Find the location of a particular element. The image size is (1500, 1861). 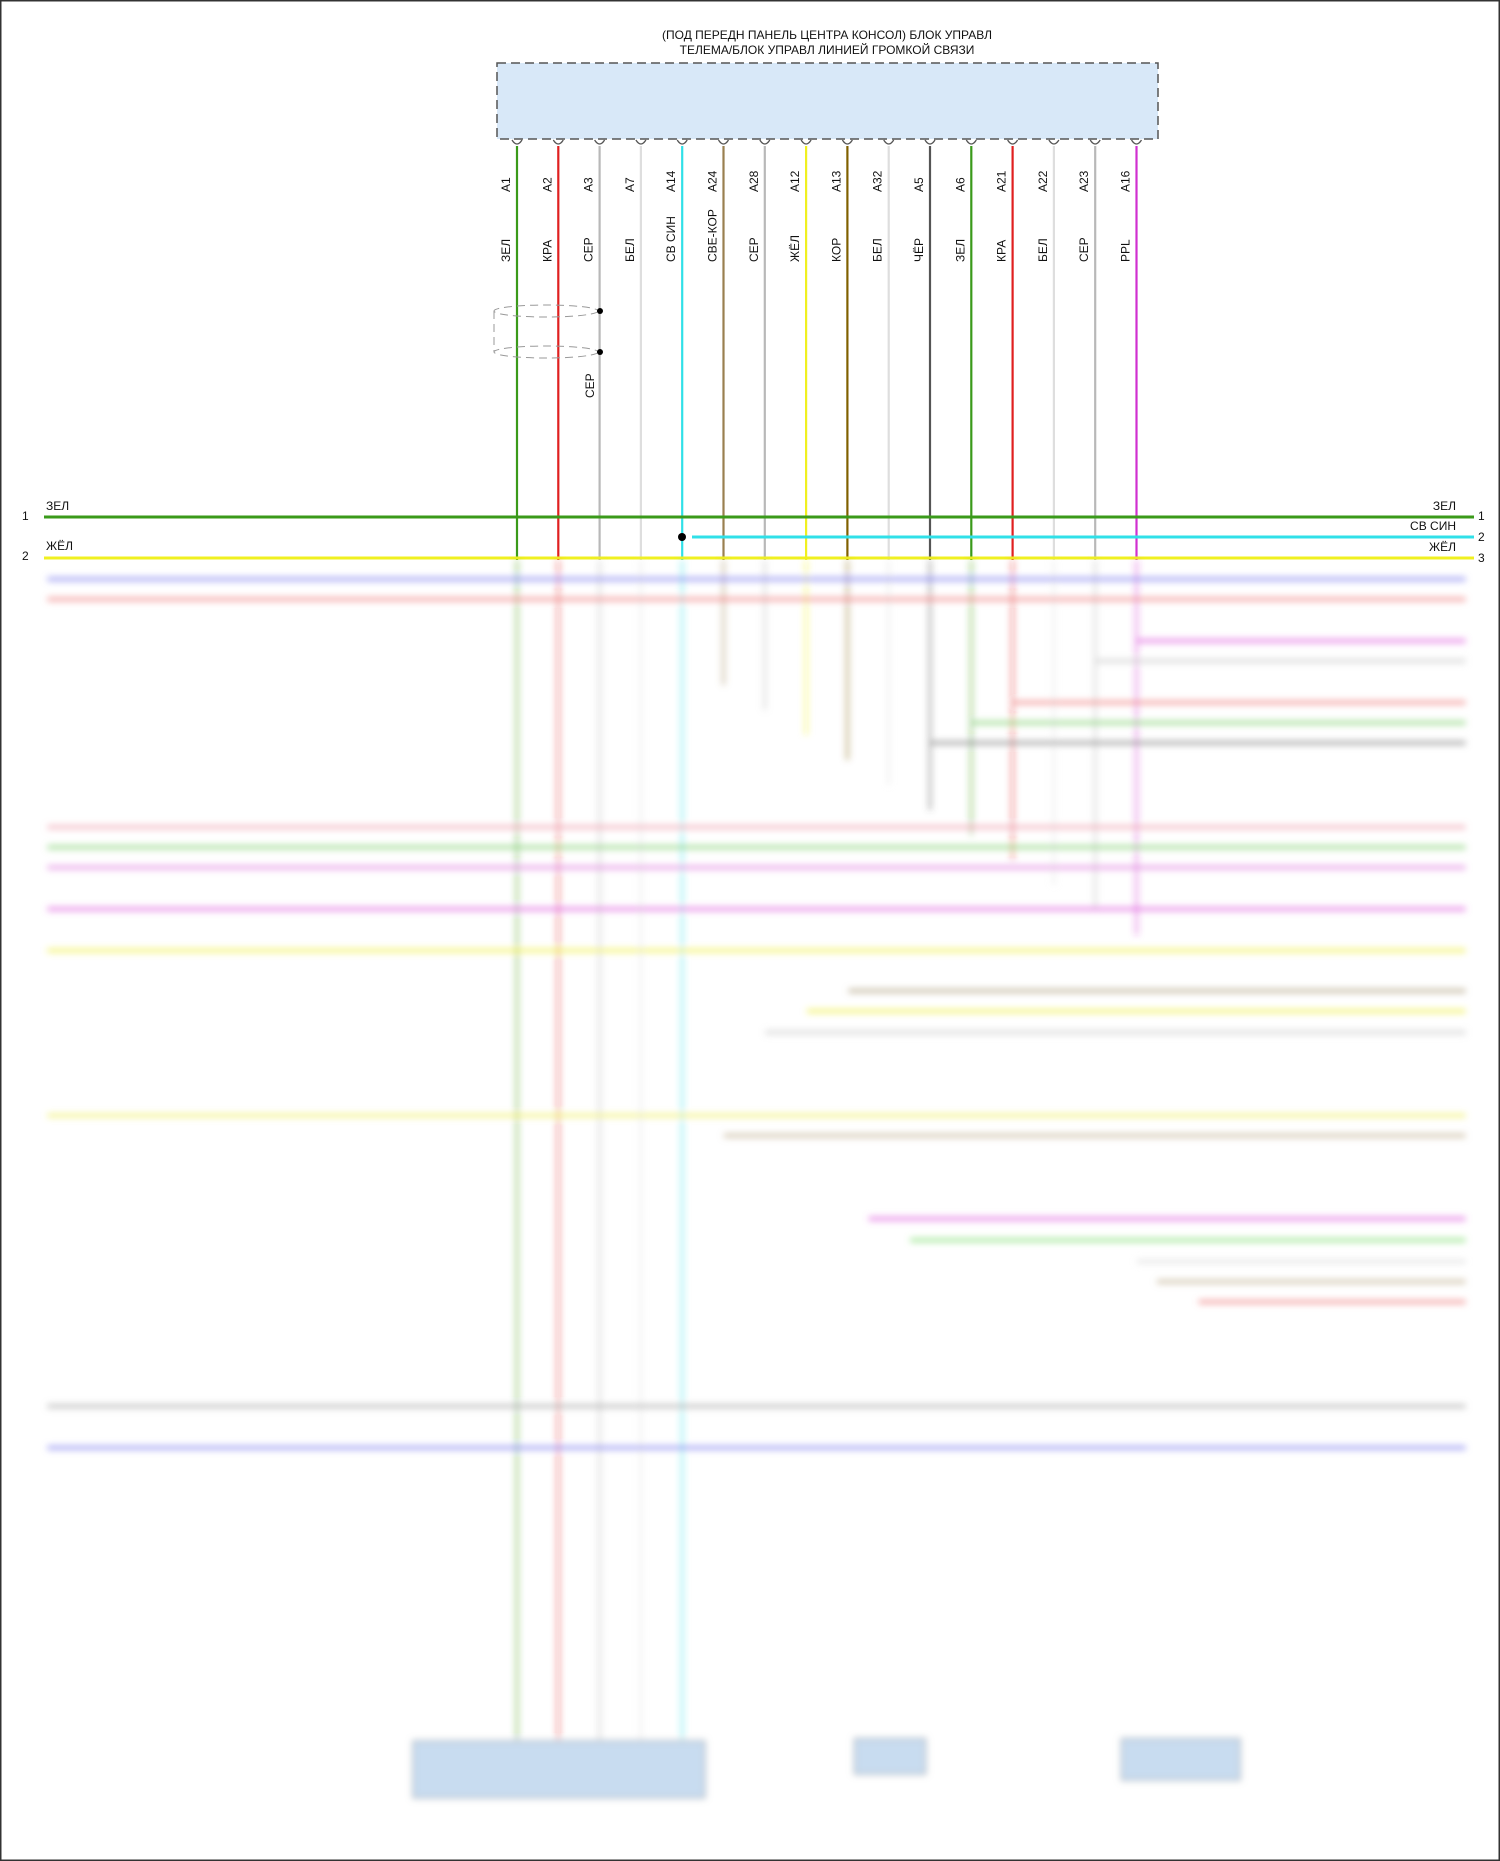

pin-label: A13 is located at coordinates (836, 181).